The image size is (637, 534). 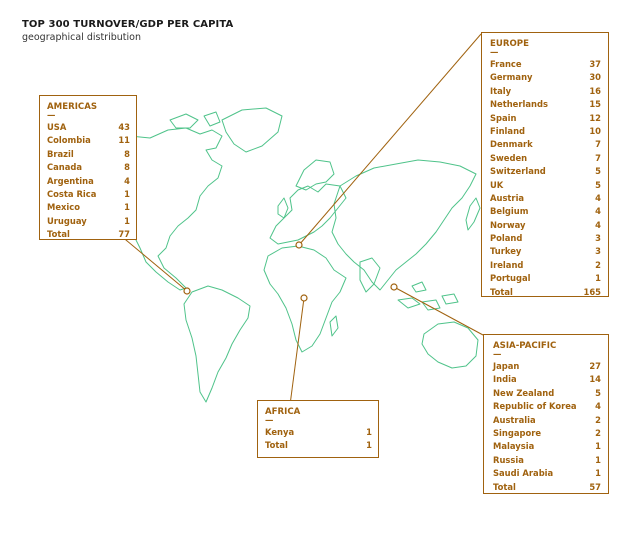 I want to click on country-label: Kenya, so click(x=280, y=432).